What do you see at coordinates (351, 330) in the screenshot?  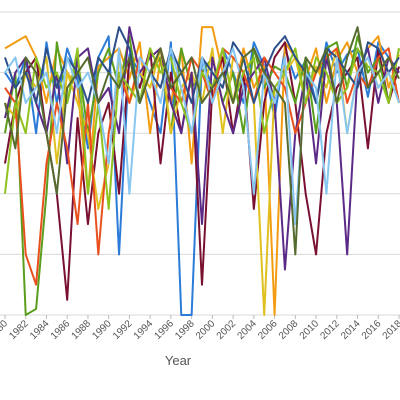 I see `x-tick-label: 2014` at bounding box center [351, 330].